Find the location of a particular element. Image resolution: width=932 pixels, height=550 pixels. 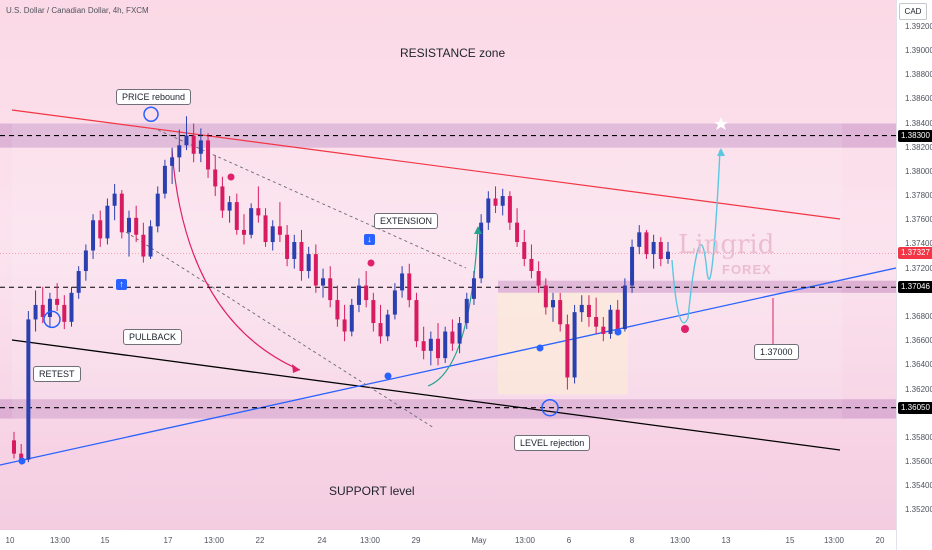

y-tick: 1.35600 is located at coordinates (918, 462).